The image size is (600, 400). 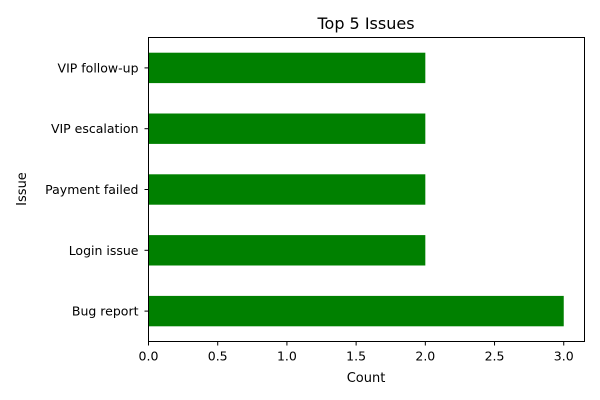 What do you see at coordinates (356, 356) in the screenshot?
I see `x-tick-label: 1.5` at bounding box center [356, 356].